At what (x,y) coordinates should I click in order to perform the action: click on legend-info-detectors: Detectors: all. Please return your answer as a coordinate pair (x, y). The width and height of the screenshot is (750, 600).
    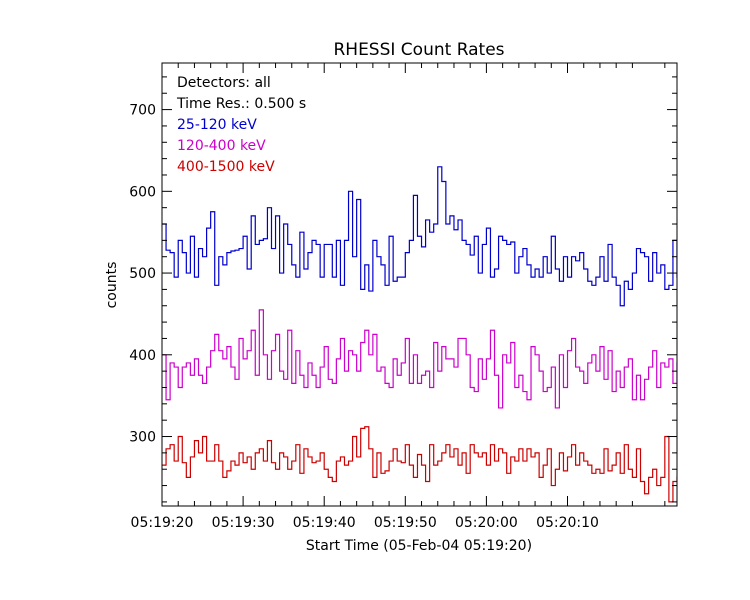
    Looking at the image, I should click on (224, 83).